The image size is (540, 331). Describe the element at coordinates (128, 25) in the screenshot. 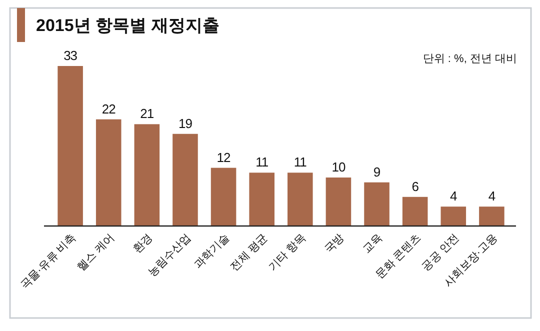

I see `chart-title: 2015년 항목별 재정지출` at that location.